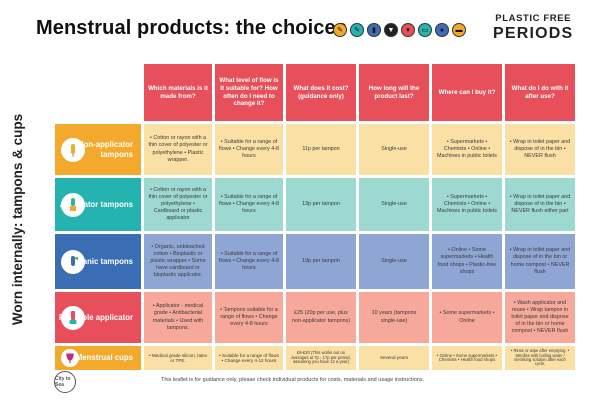 This screenshot has width=600, height=400. I want to click on brand-line2: PERIODS, so click(533, 33).